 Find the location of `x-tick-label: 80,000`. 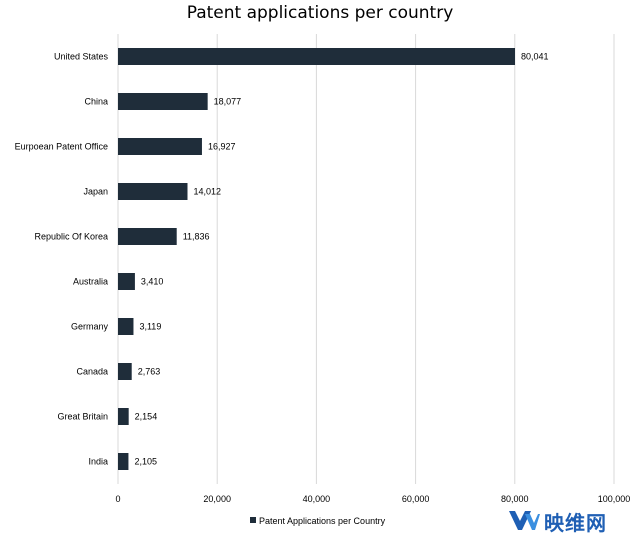

x-tick-label: 80,000 is located at coordinates (515, 499).